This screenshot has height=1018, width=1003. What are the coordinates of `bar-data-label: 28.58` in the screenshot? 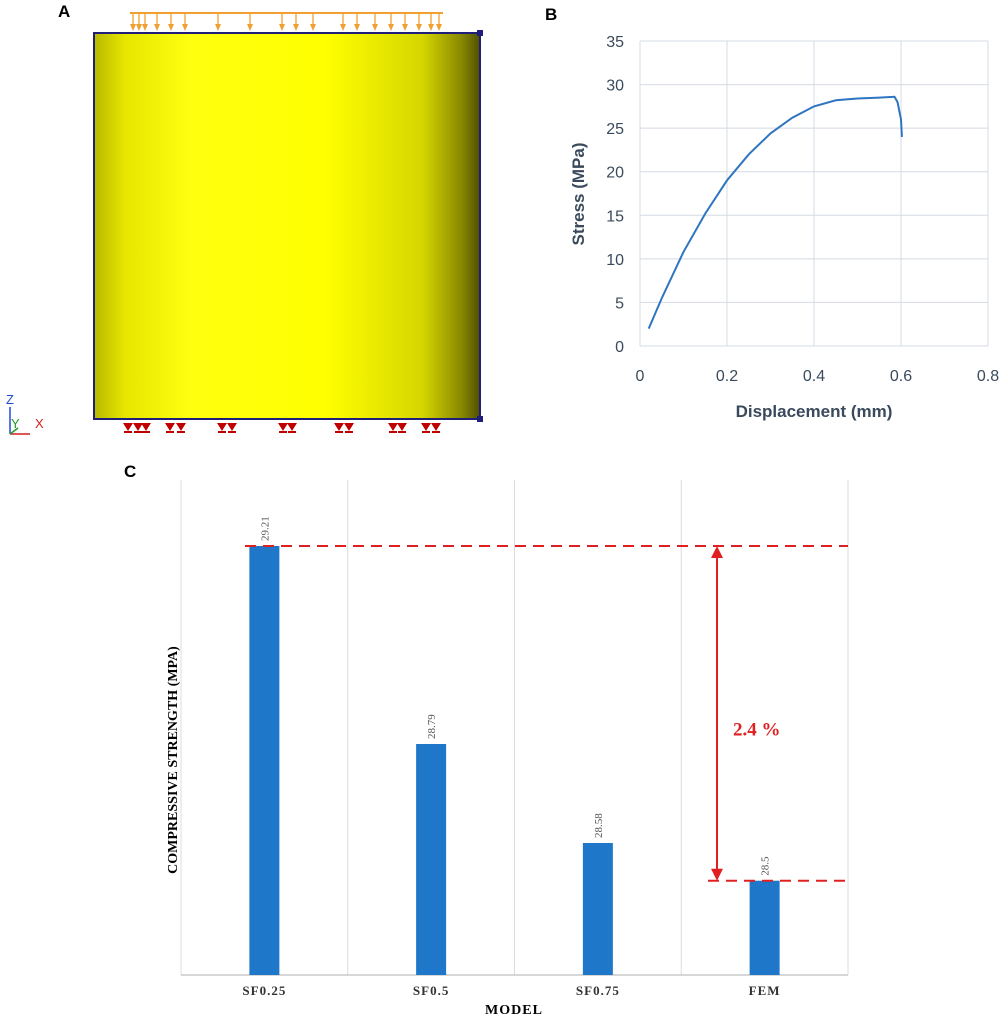 It's located at (599, 825).